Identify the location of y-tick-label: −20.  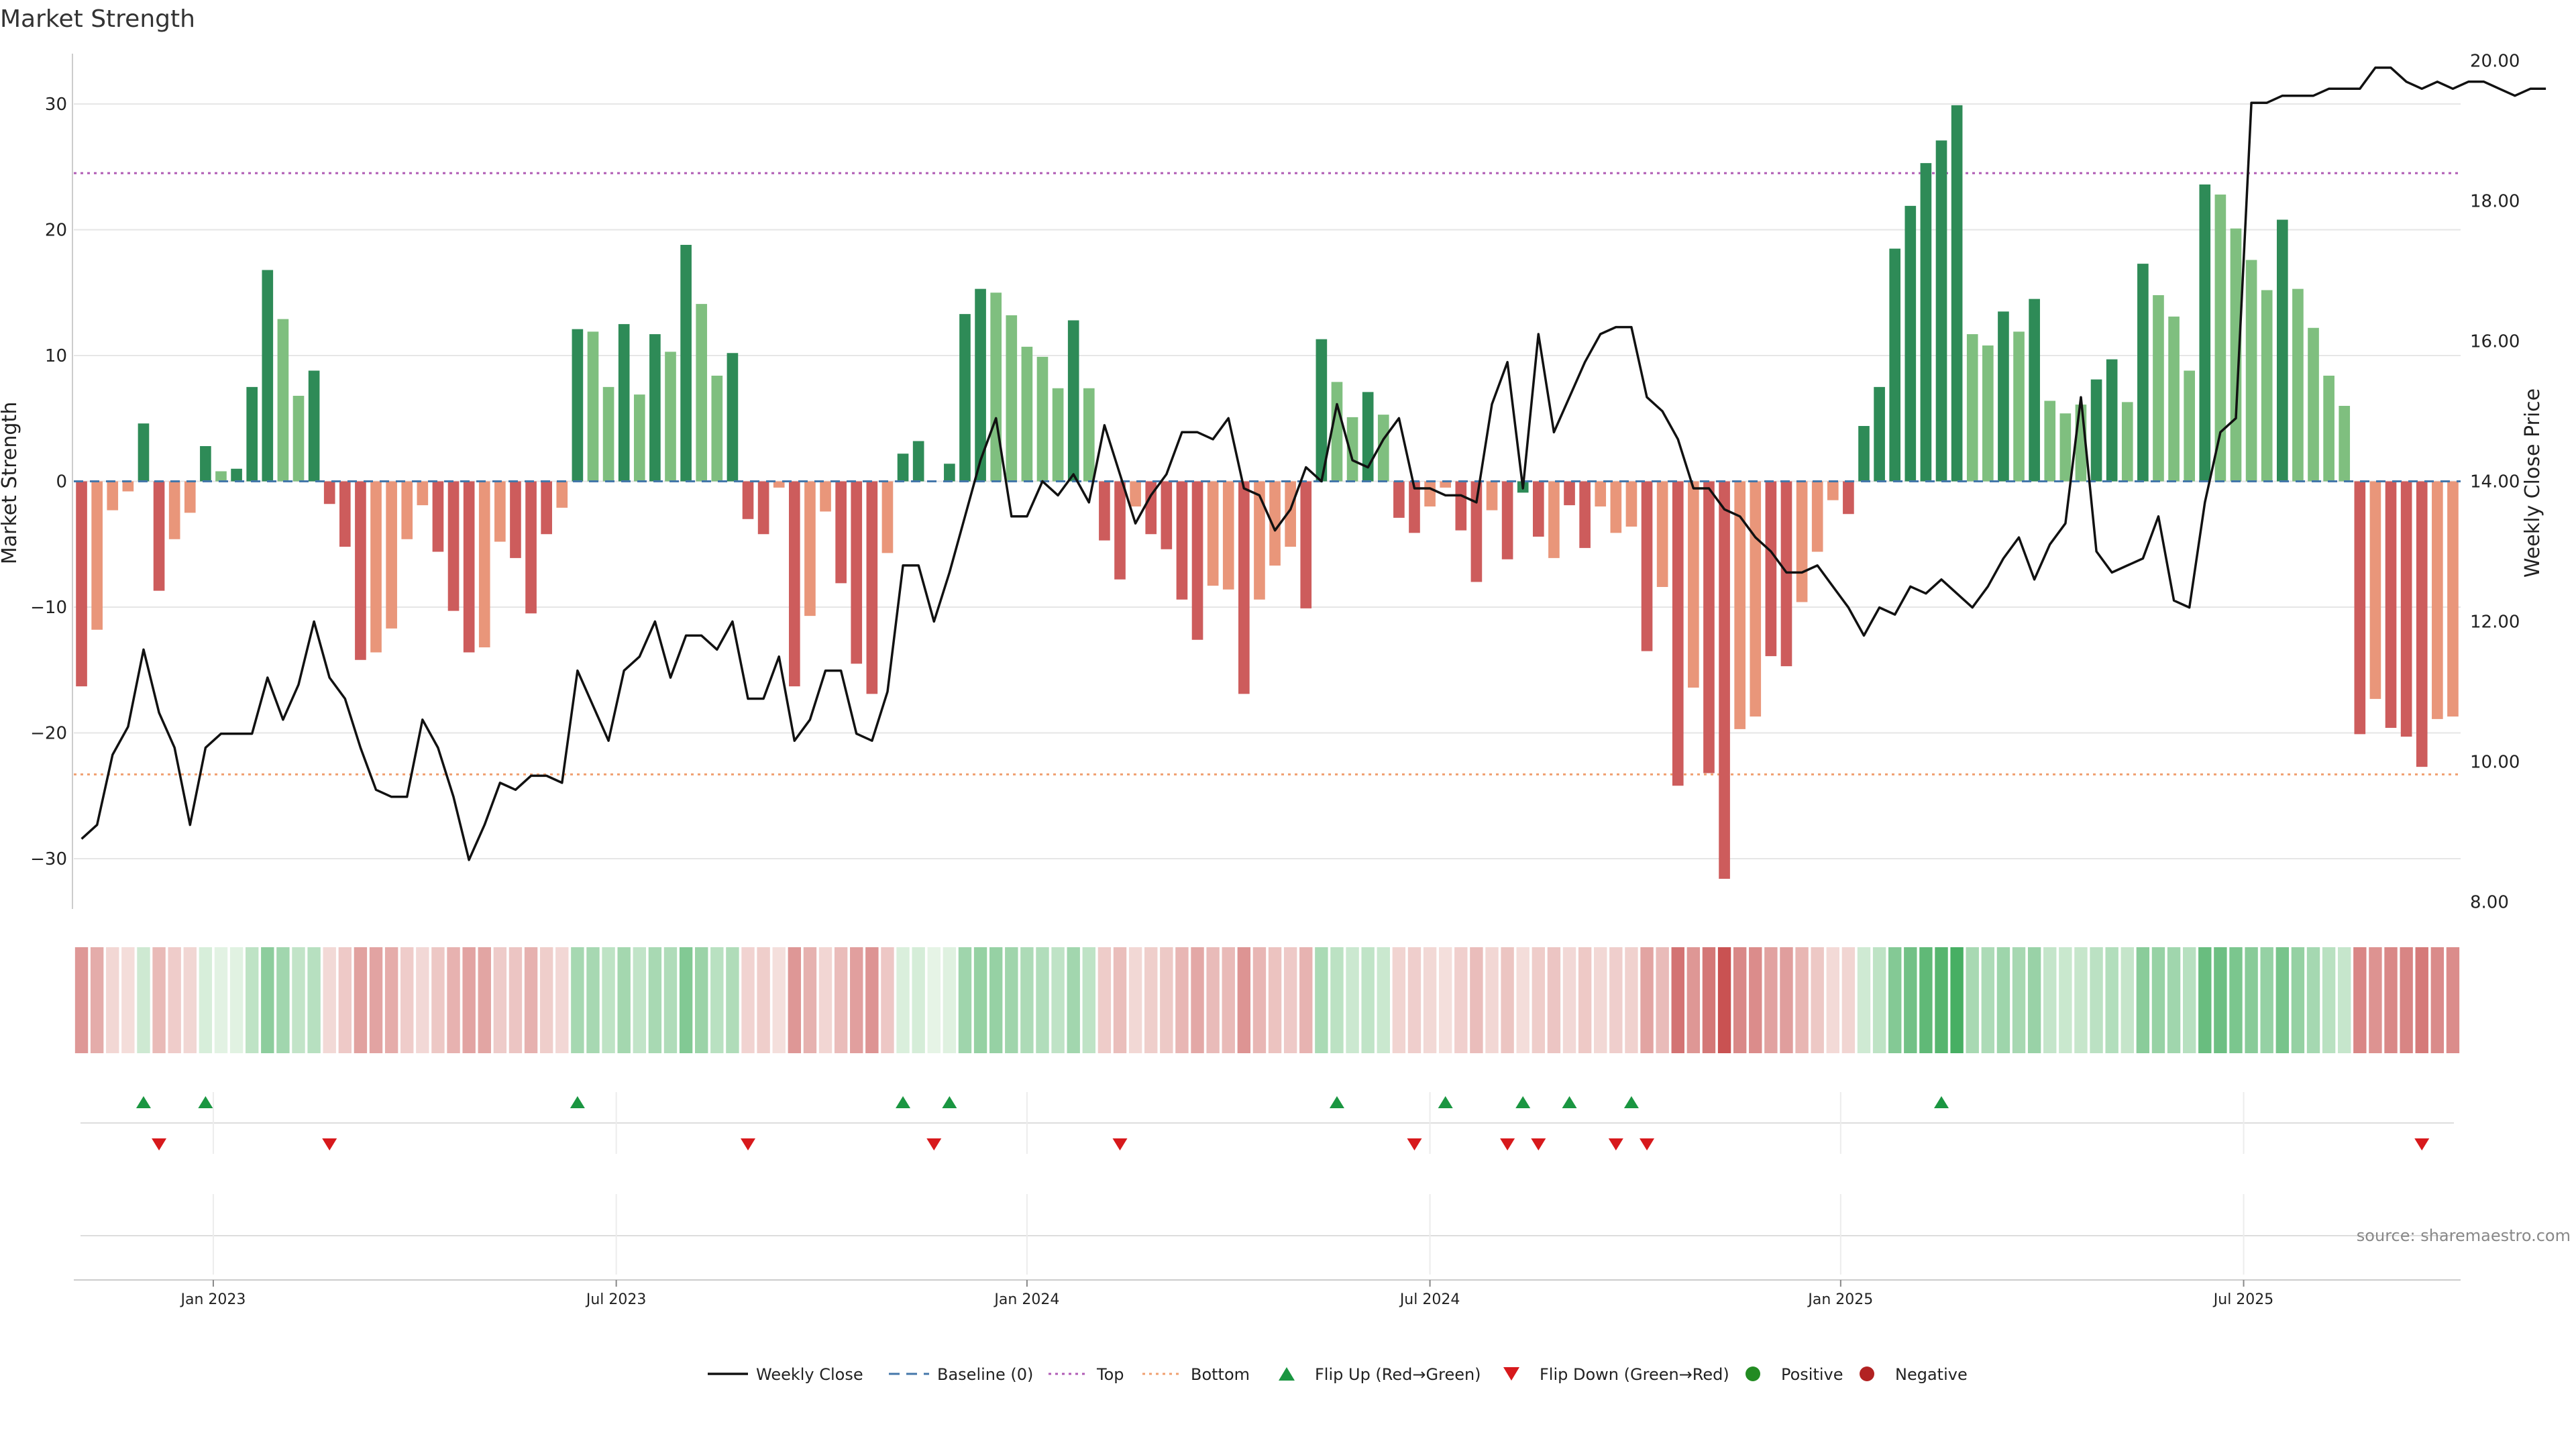
(48, 734).